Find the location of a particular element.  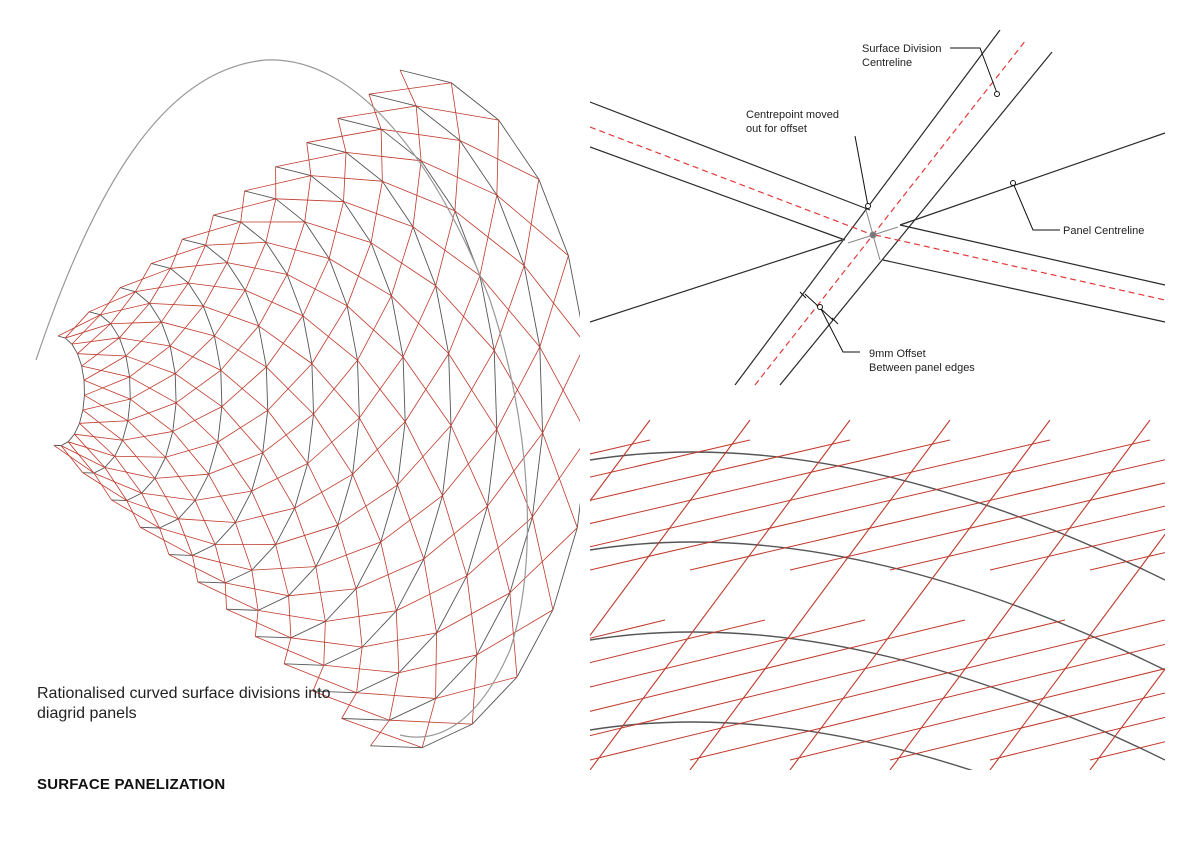

strip-edge-right is located at coordinates (916, 218).